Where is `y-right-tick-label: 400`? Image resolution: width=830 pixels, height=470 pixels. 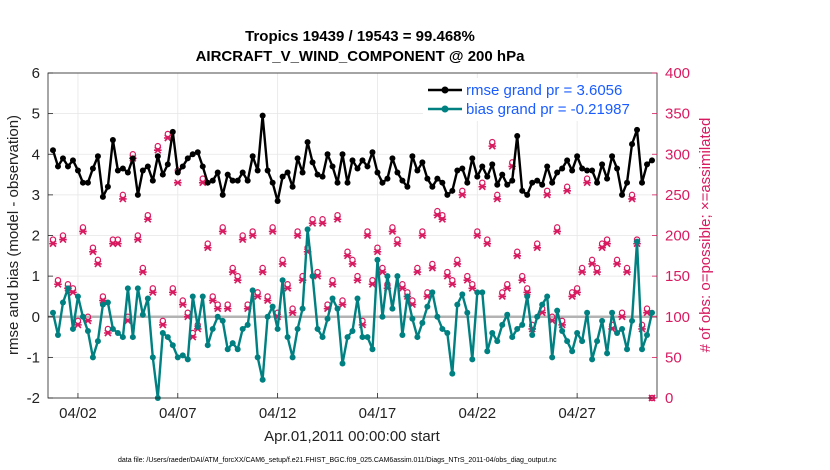 y-right-tick-label: 400 is located at coordinates (677, 73).